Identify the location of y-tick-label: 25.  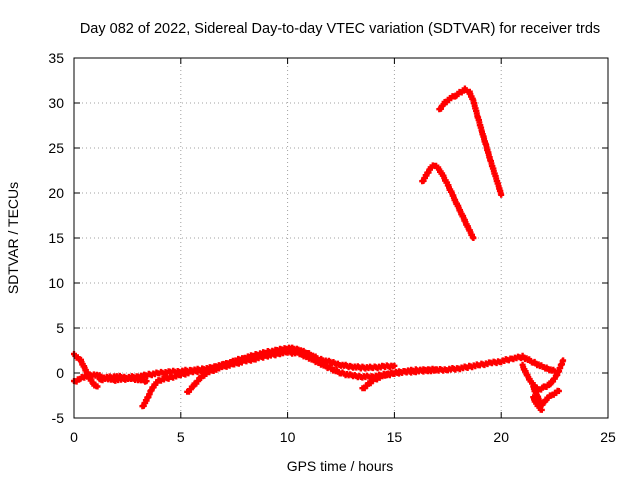
(56, 148).